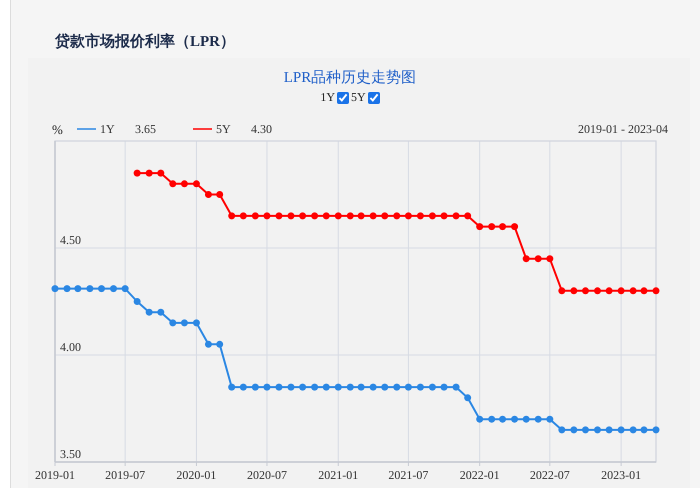 The height and width of the screenshot is (488, 700). What do you see at coordinates (550, 475) in the screenshot?
I see `x-tick-label: 2022-07` at bounding box center [550, 475].